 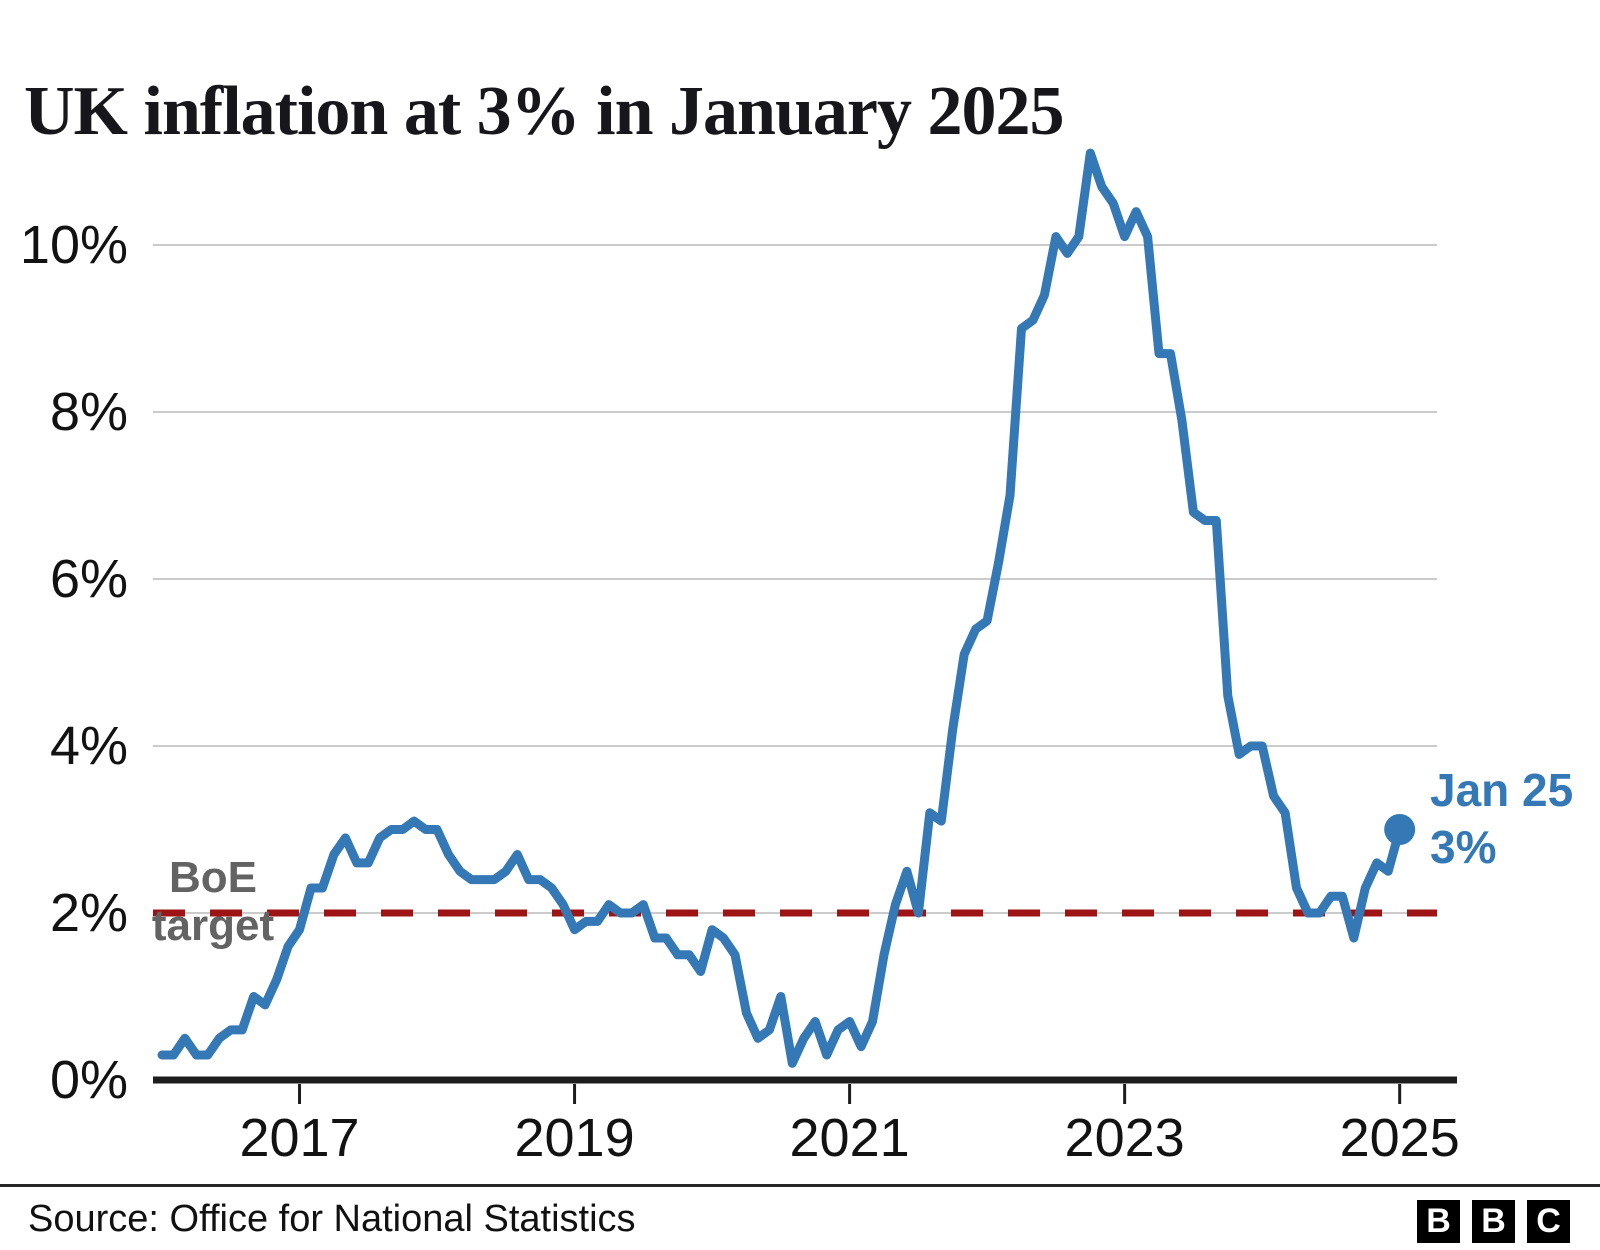 What do you see at coordinates (1124, 1138) in the screenshot?
I see `x-axis-label-2023: 2023` at bounding box center [1124, 1138].